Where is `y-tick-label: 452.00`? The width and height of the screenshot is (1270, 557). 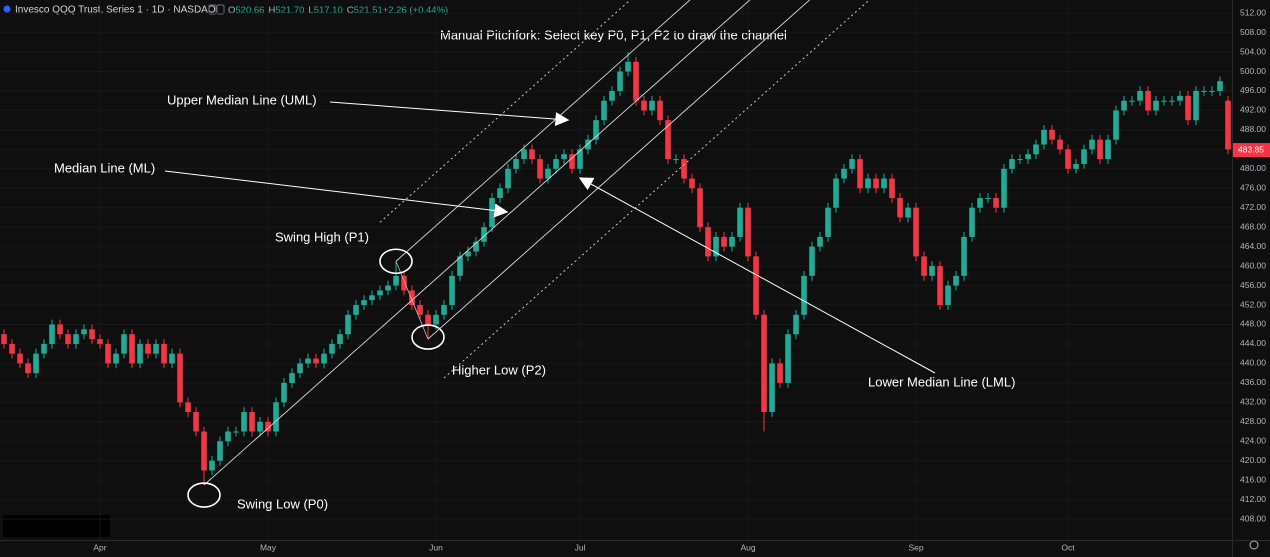 y-tick-label: 452.00 is located at coordinates (1253, 304).